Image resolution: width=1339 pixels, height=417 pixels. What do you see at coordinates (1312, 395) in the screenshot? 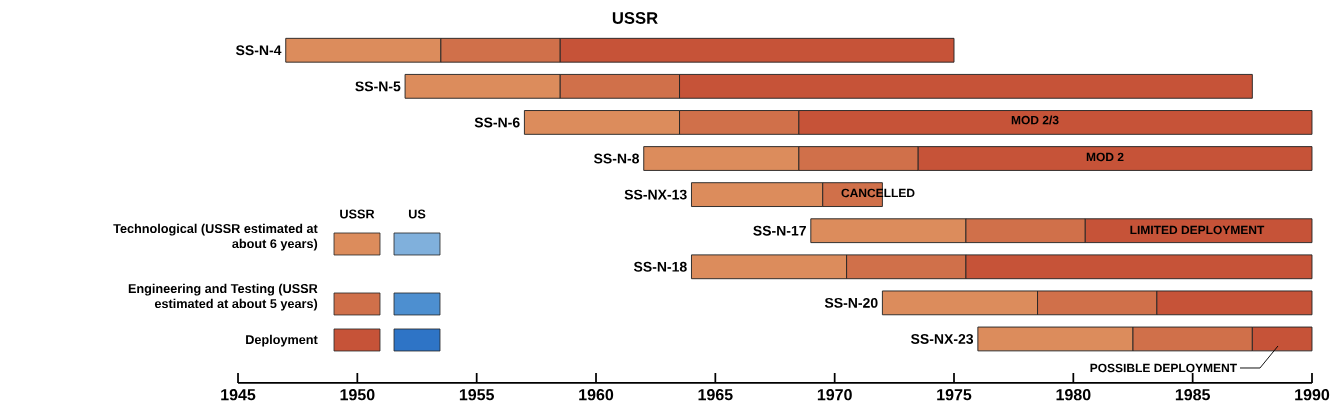
I see `x-tick-label: 1990` at bounding box center [1312, 395].